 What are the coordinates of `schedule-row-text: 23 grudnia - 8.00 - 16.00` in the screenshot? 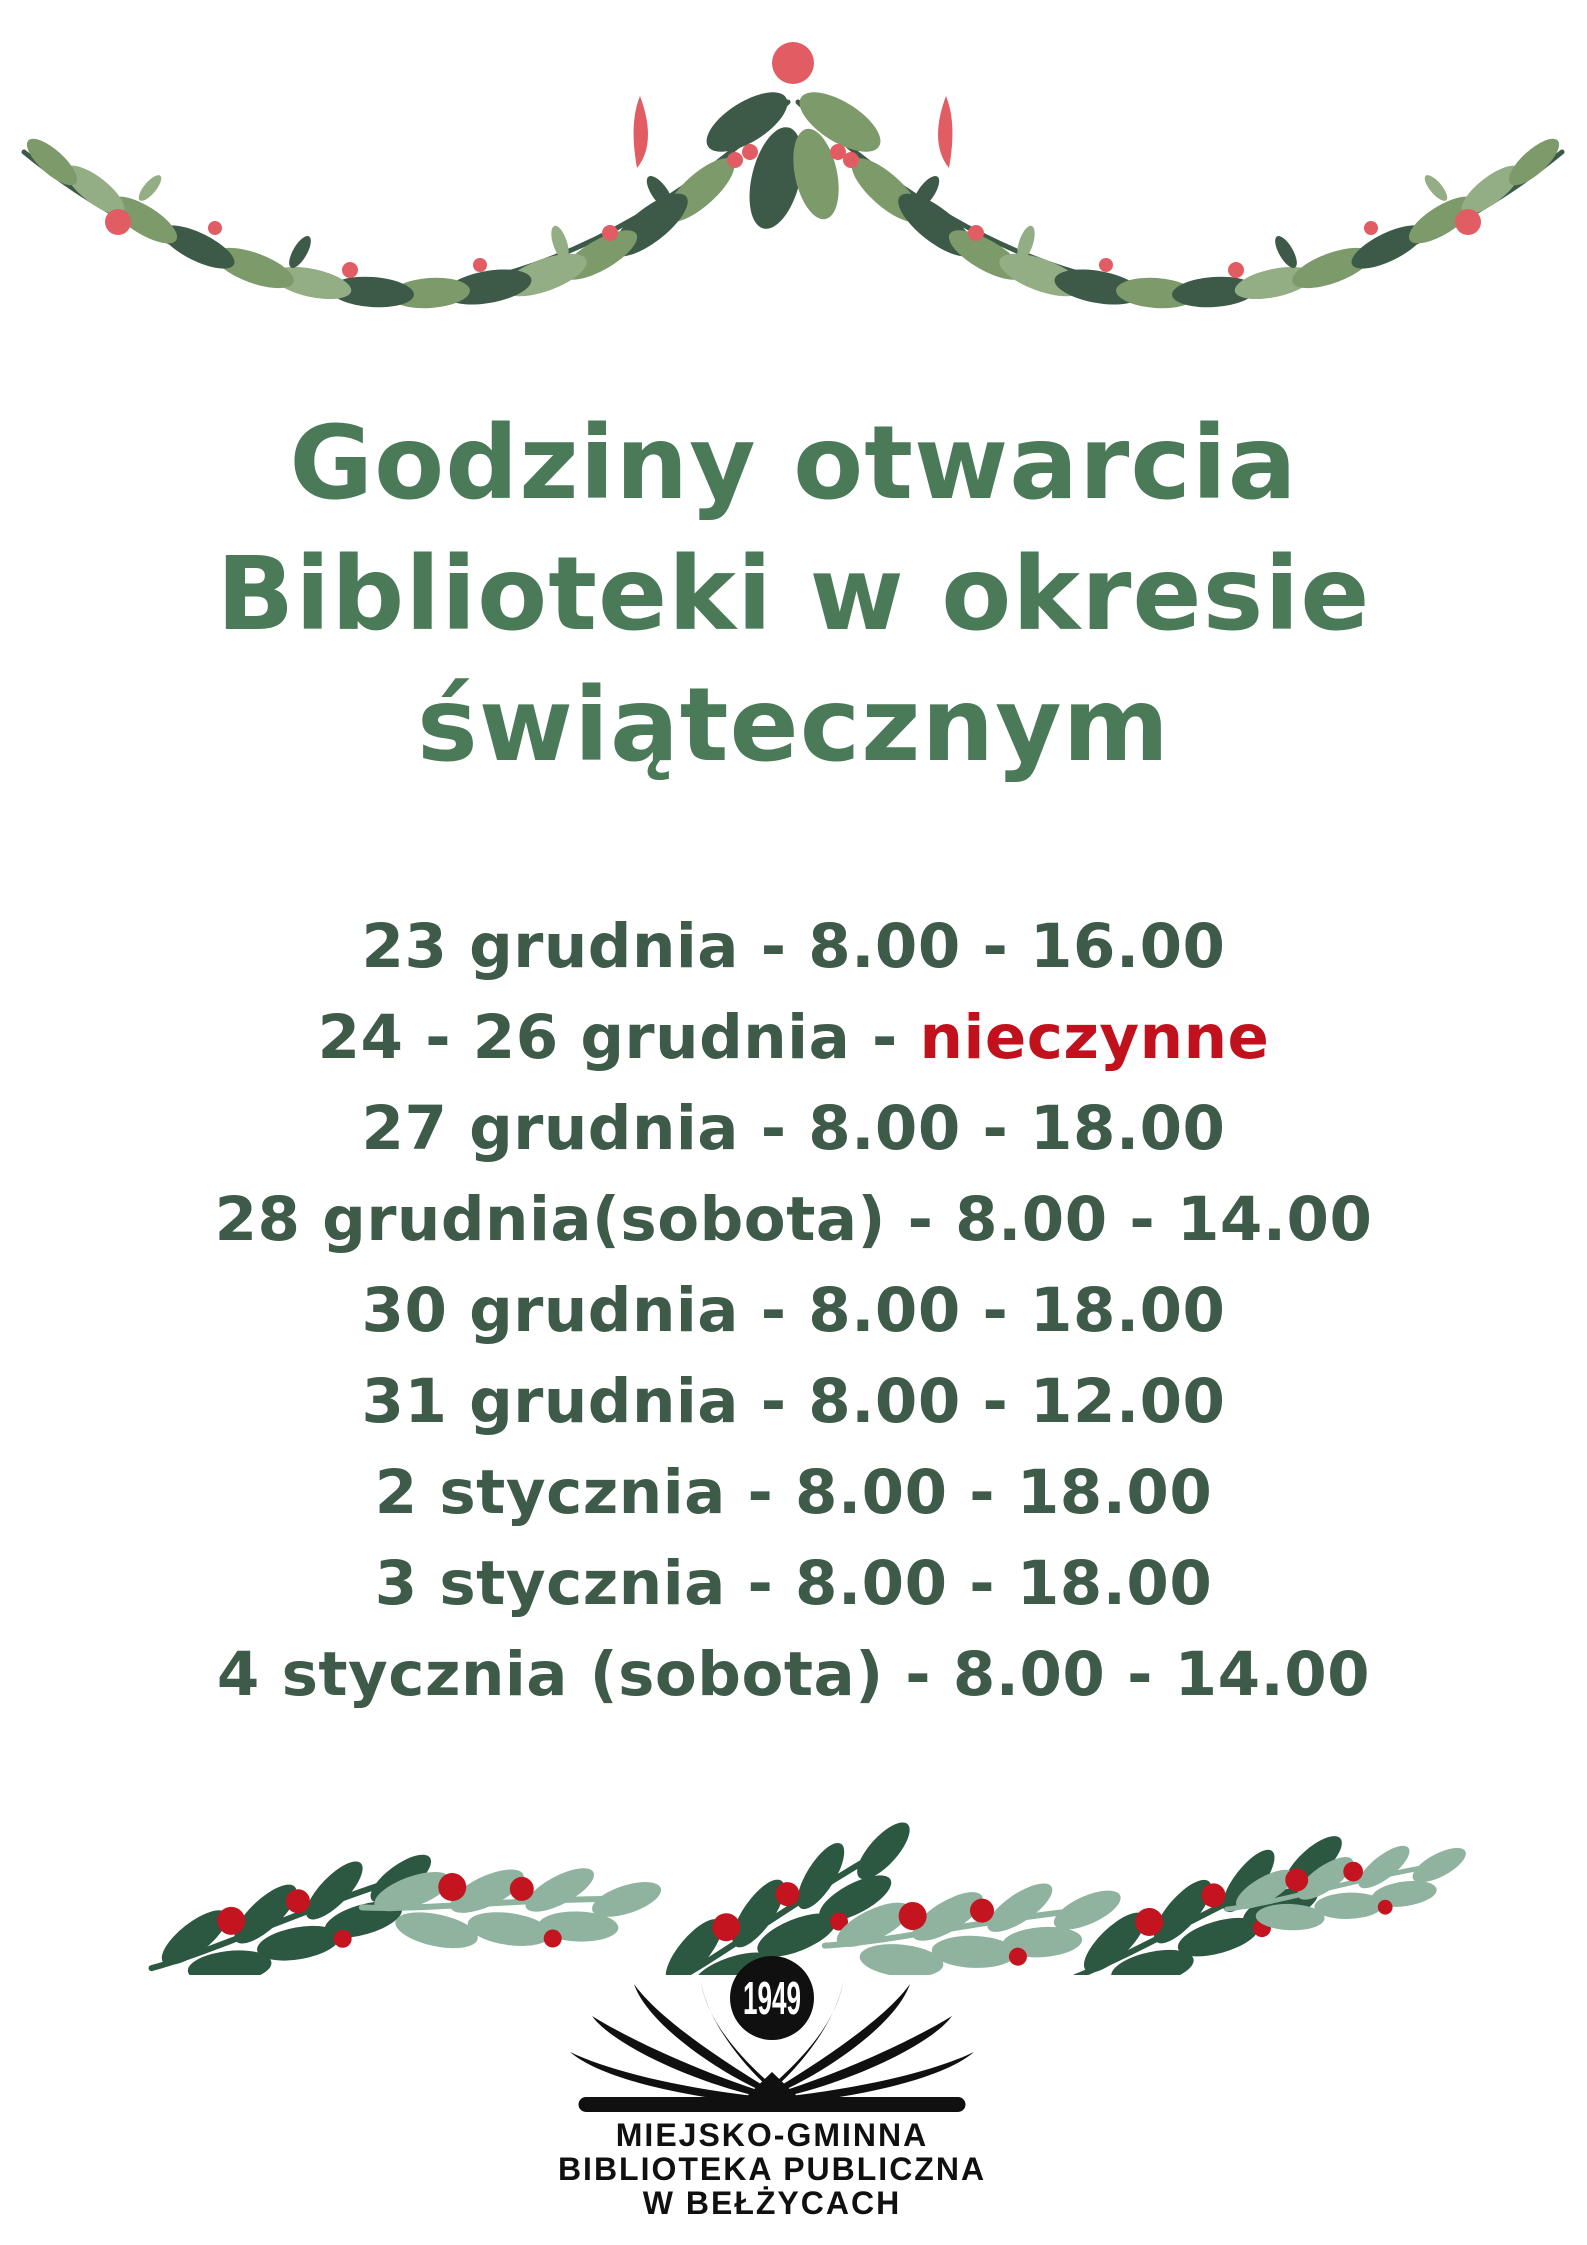 It's located at (793, 946).